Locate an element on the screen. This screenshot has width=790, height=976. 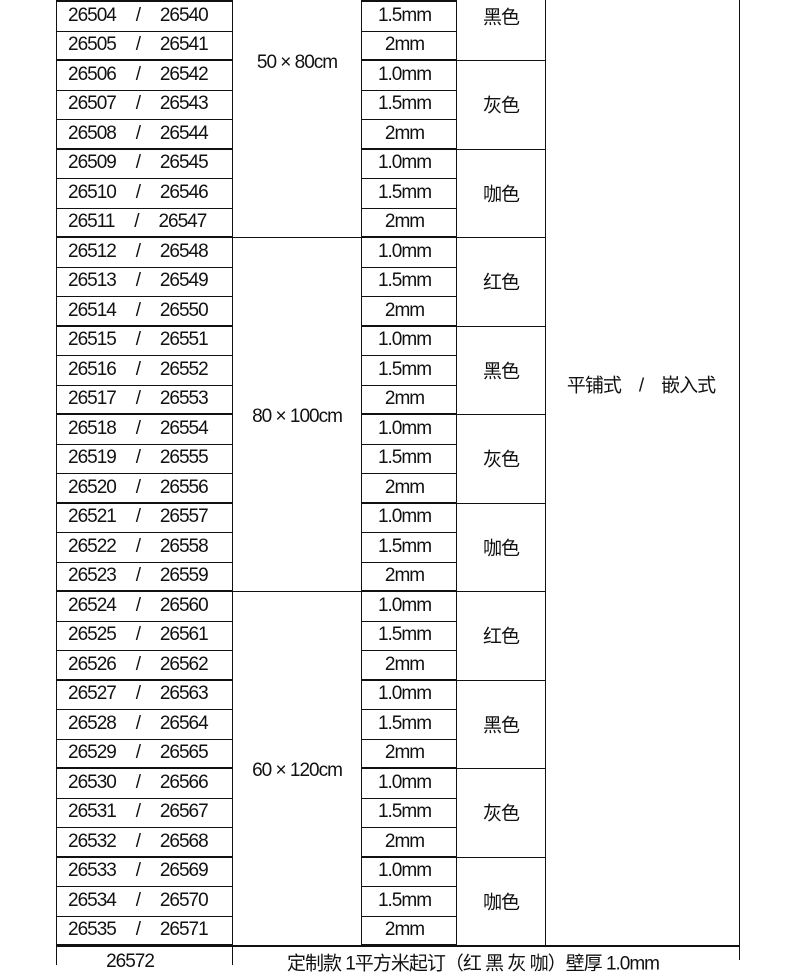
code-a: 26533 is located at coordinates (92, 871).